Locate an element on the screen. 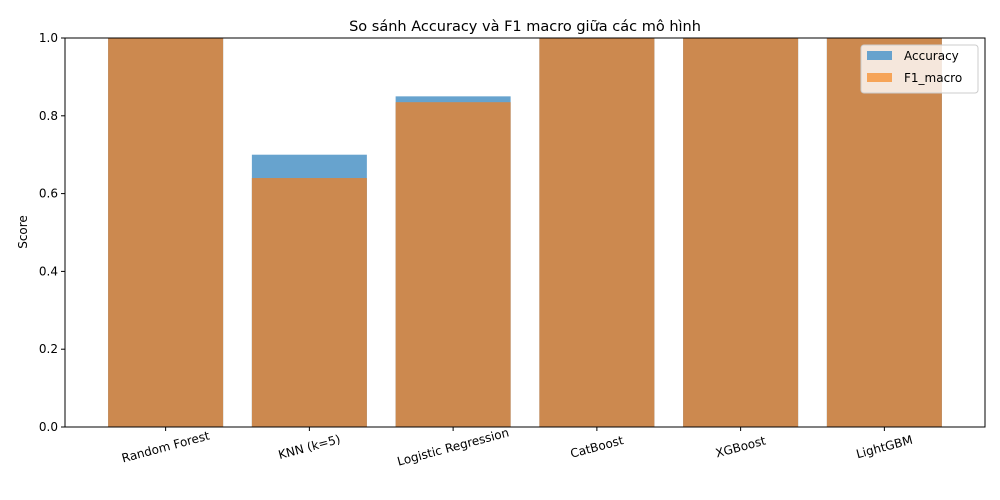 The height and width of the screenshot is (500, 1000). y-tick-label: 0.0 is located at coordinates (48, 427).